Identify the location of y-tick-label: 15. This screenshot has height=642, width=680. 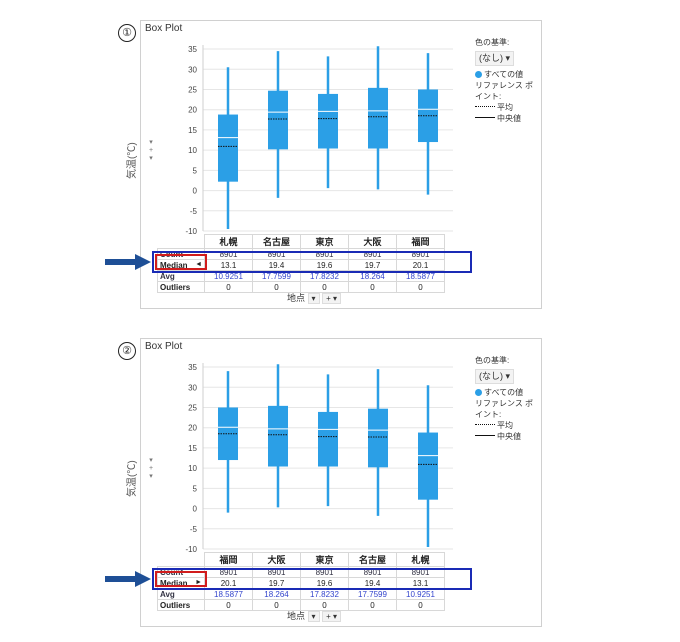
(192, 448).